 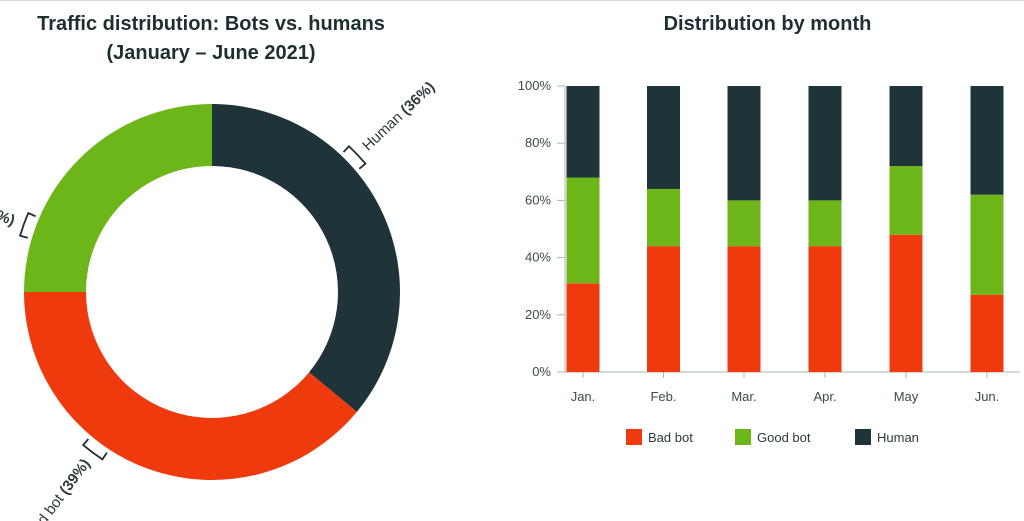 I want to click on donut-label-human: Human (36%), so click(x=398, y=117).